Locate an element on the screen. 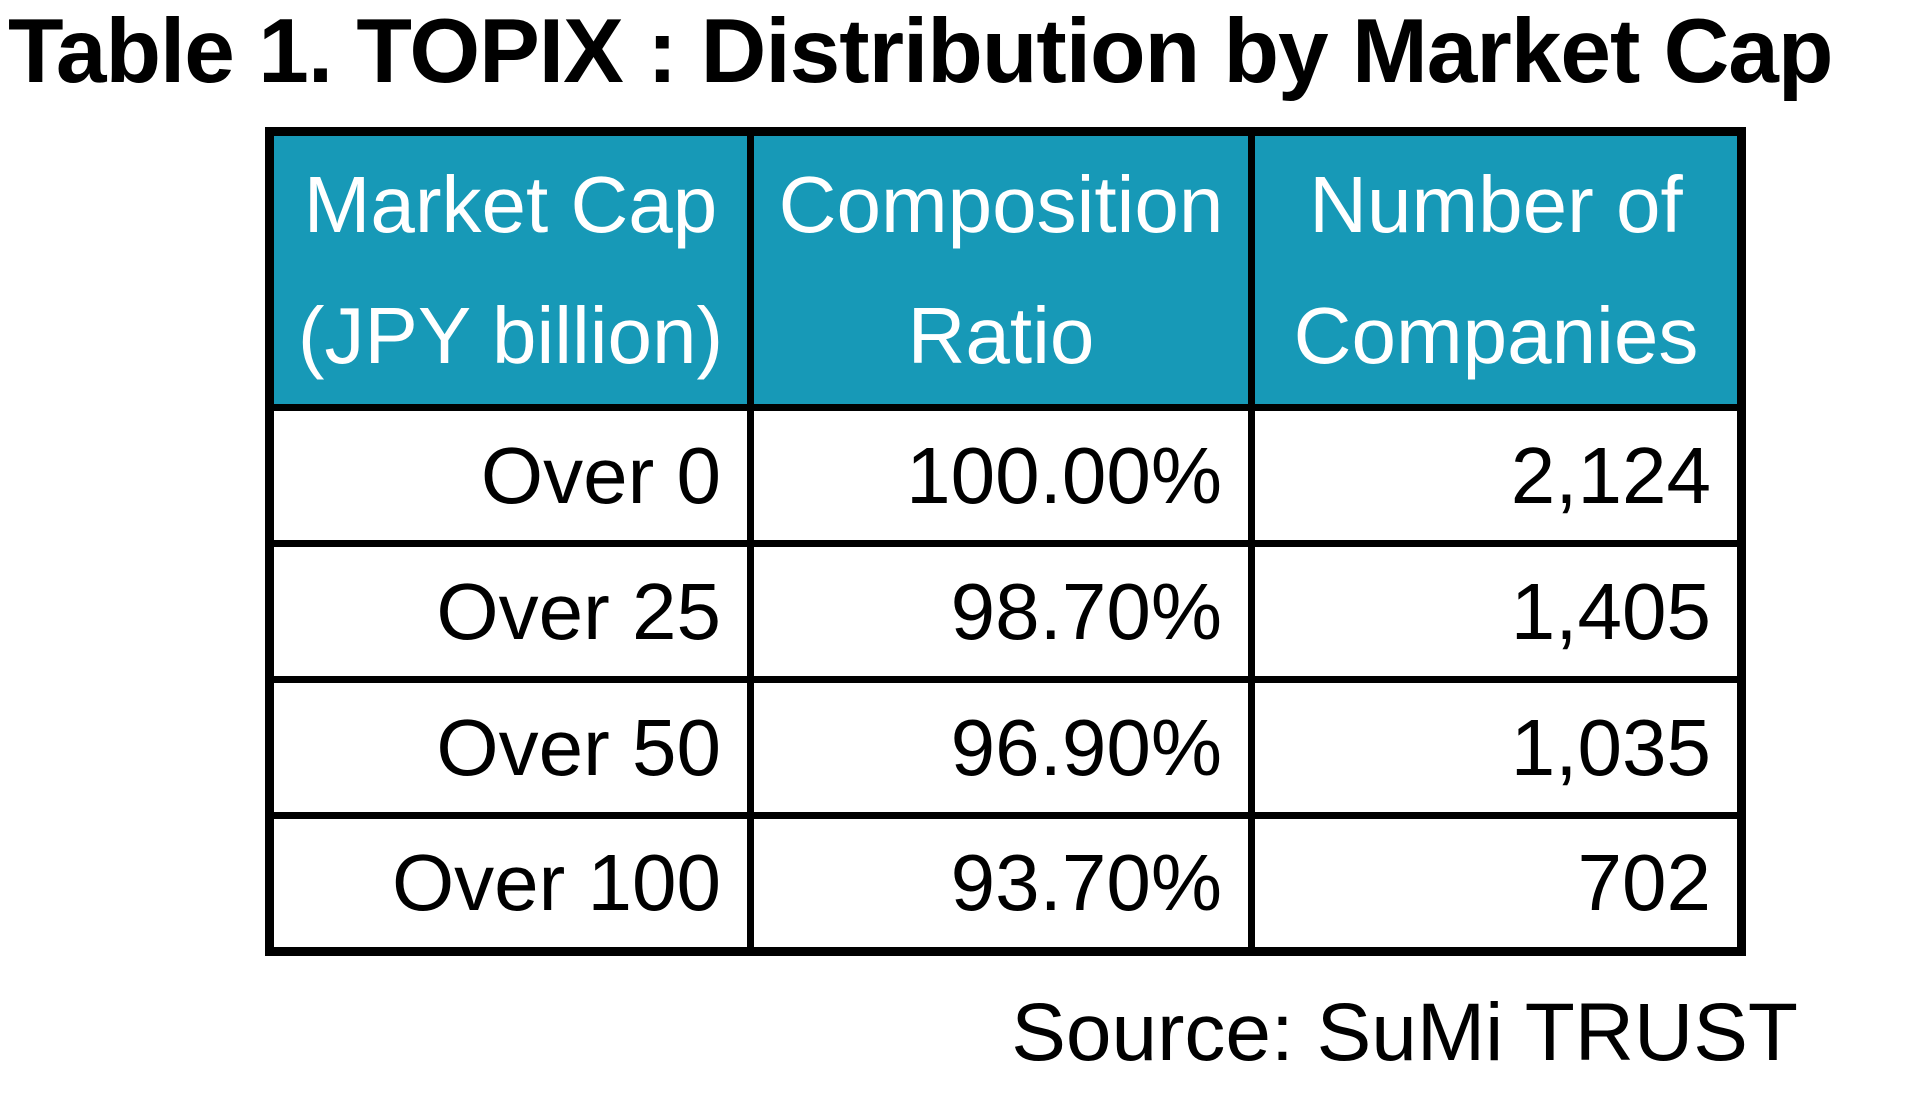 The height and width of the screenshot is (1099, 1920). table-row: Over 50 96.90% 1,035 is located at coordinates (1005, 747).